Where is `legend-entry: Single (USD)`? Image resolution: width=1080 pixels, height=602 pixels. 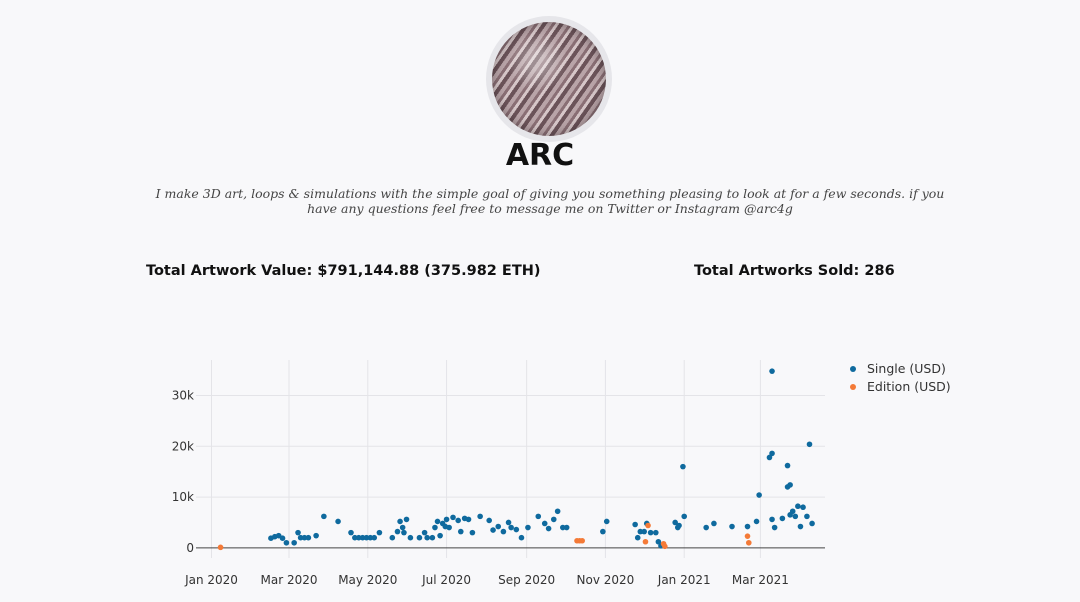 legend-entry: Single (USD) is located at coordinates (906, 368).